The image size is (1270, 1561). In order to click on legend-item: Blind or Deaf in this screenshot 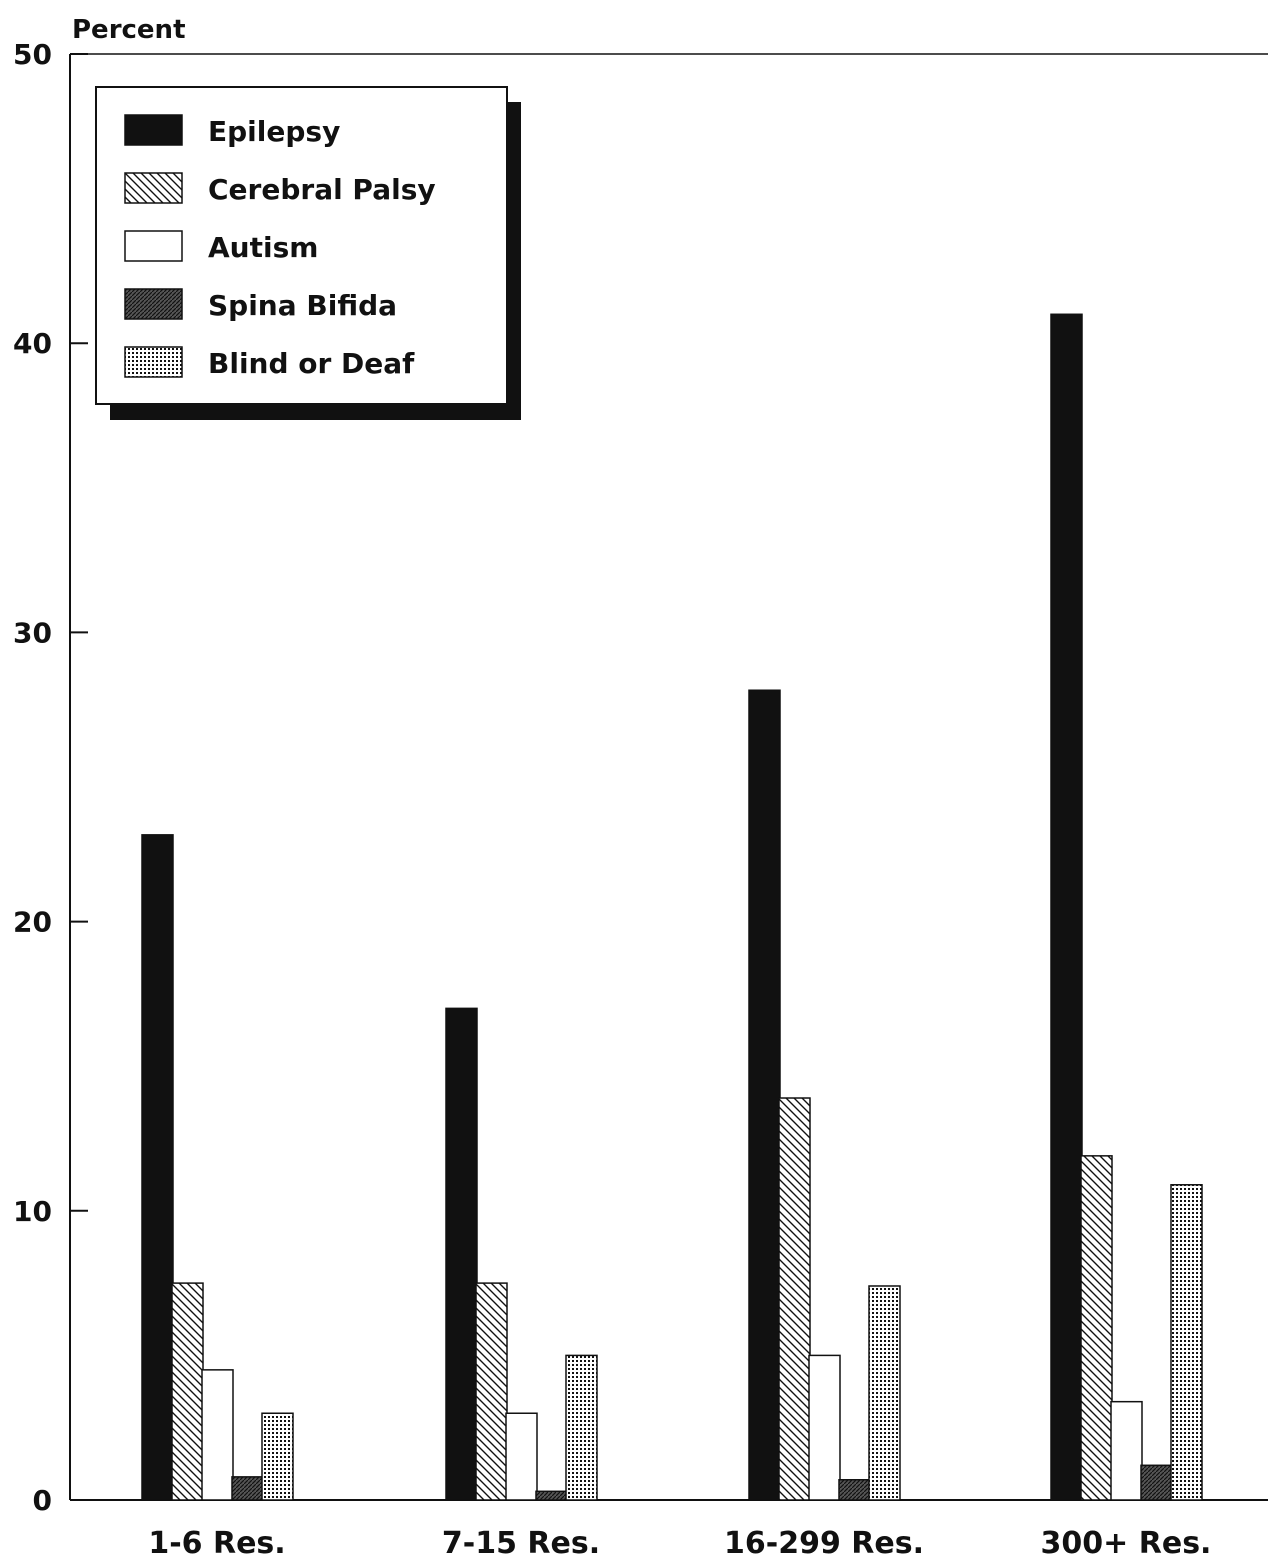, I will do `click(269, 363)`.